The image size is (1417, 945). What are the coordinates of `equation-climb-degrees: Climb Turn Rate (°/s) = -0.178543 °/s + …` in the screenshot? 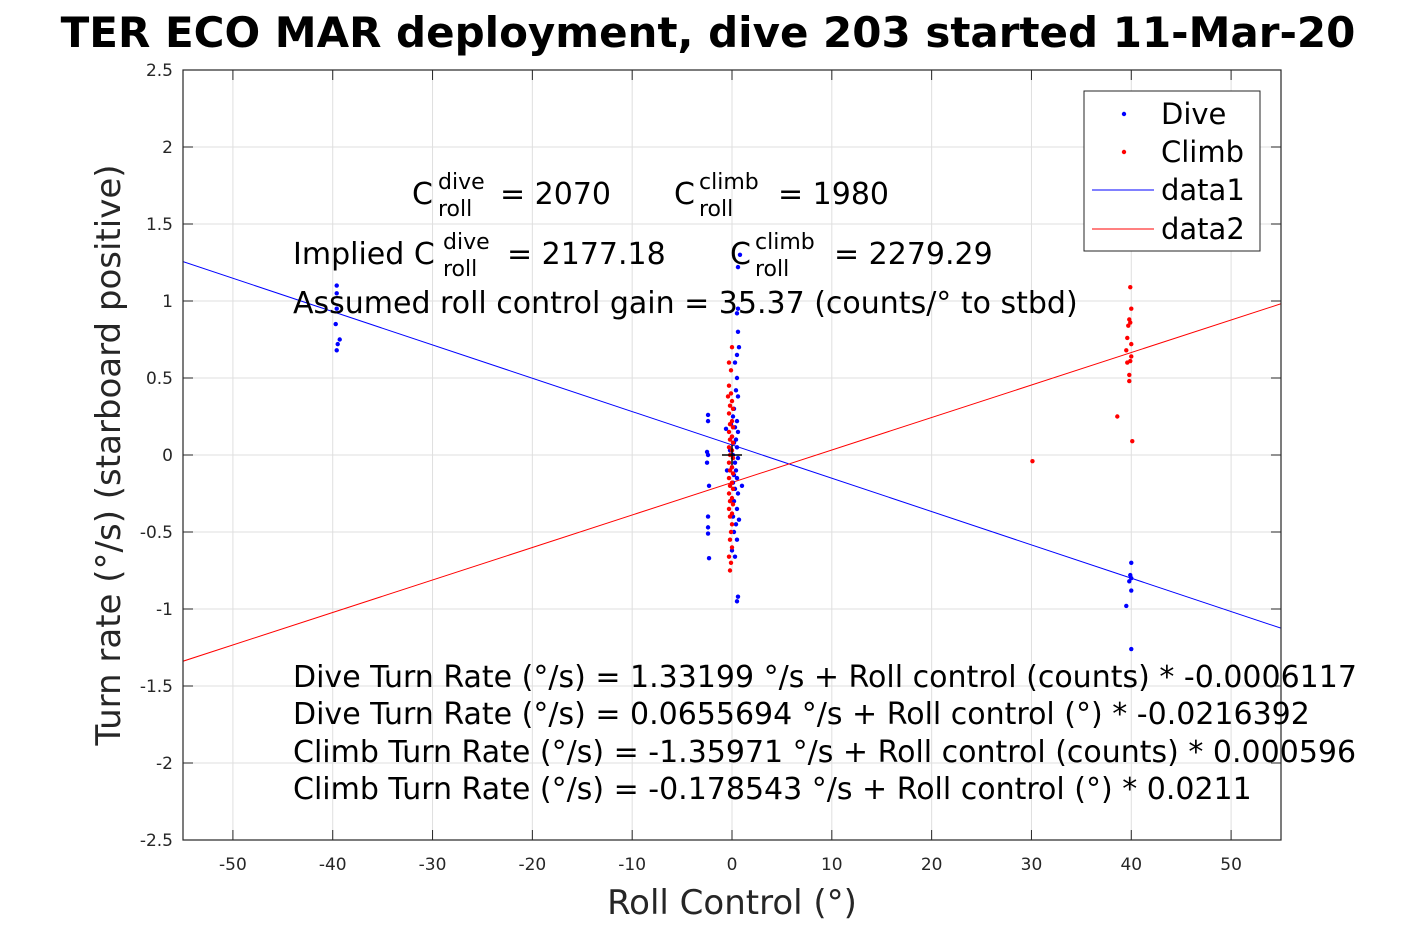 It's located at (772, 789).